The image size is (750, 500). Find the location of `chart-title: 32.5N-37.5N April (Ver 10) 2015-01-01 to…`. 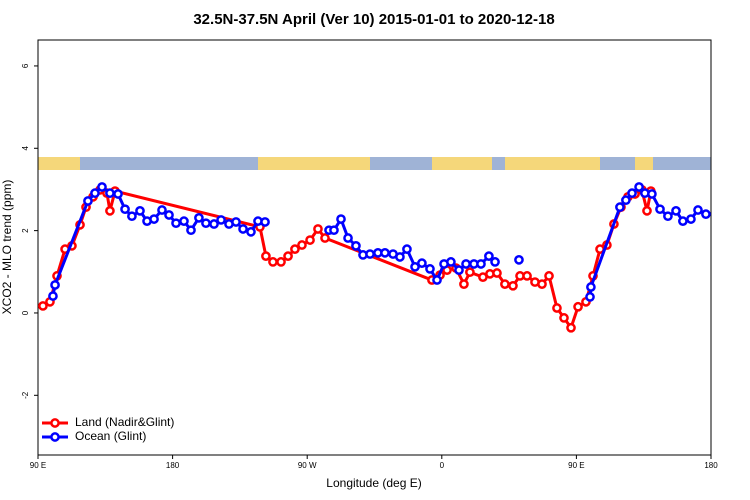

chart-title: 32.5N-37.5N April (Ver 10) 2015-01-01 to… is located at coordinates (373, 19).